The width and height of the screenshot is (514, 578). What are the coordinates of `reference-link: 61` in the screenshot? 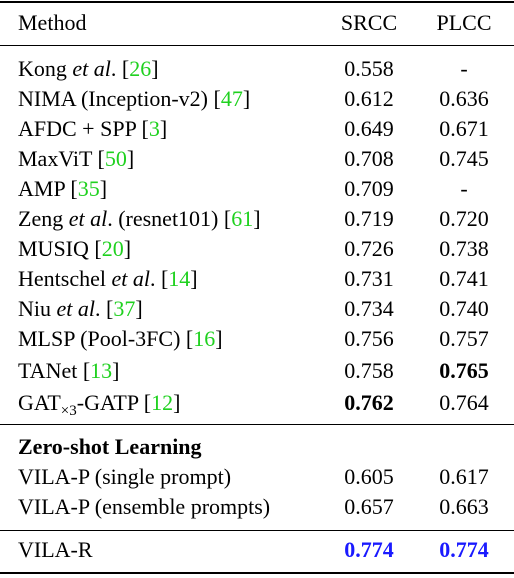 It's located at (242, 218).